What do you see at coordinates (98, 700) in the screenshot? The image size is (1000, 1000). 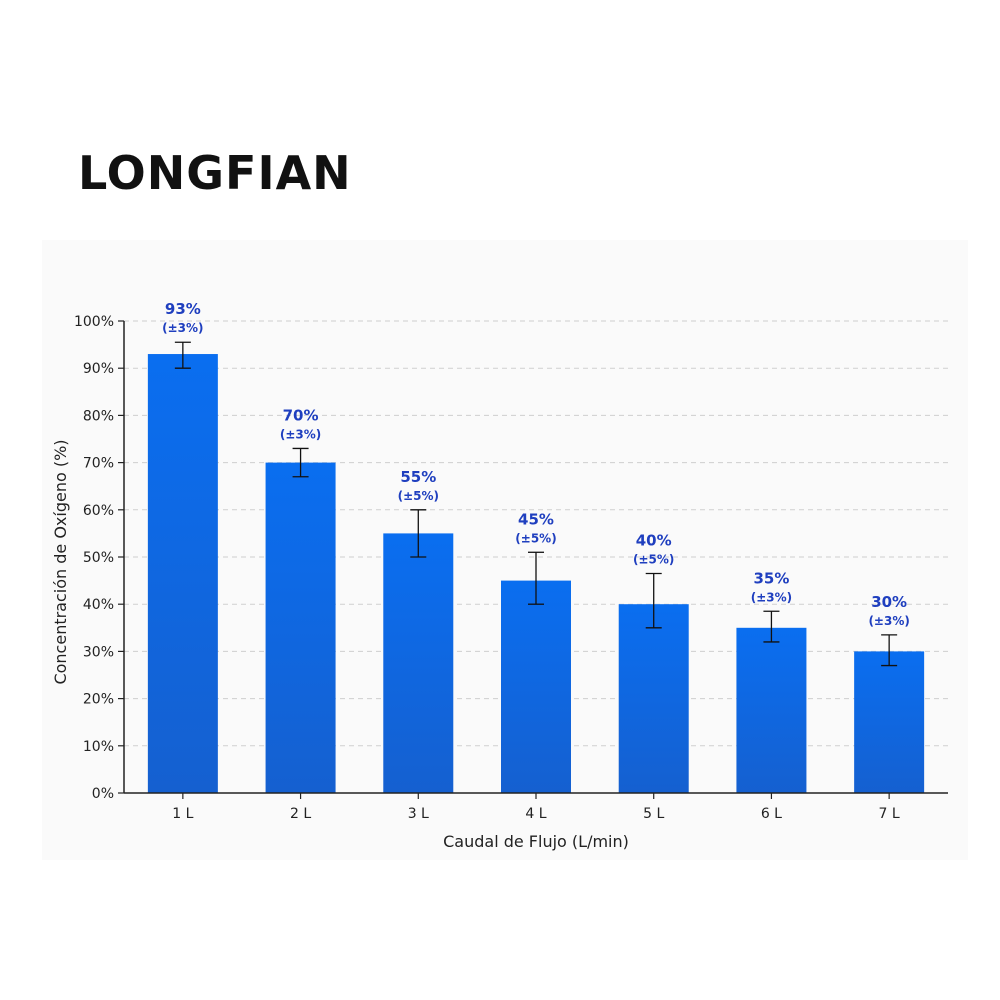 I see `y-tick-label: 20%` at bounding box center [98, 700].